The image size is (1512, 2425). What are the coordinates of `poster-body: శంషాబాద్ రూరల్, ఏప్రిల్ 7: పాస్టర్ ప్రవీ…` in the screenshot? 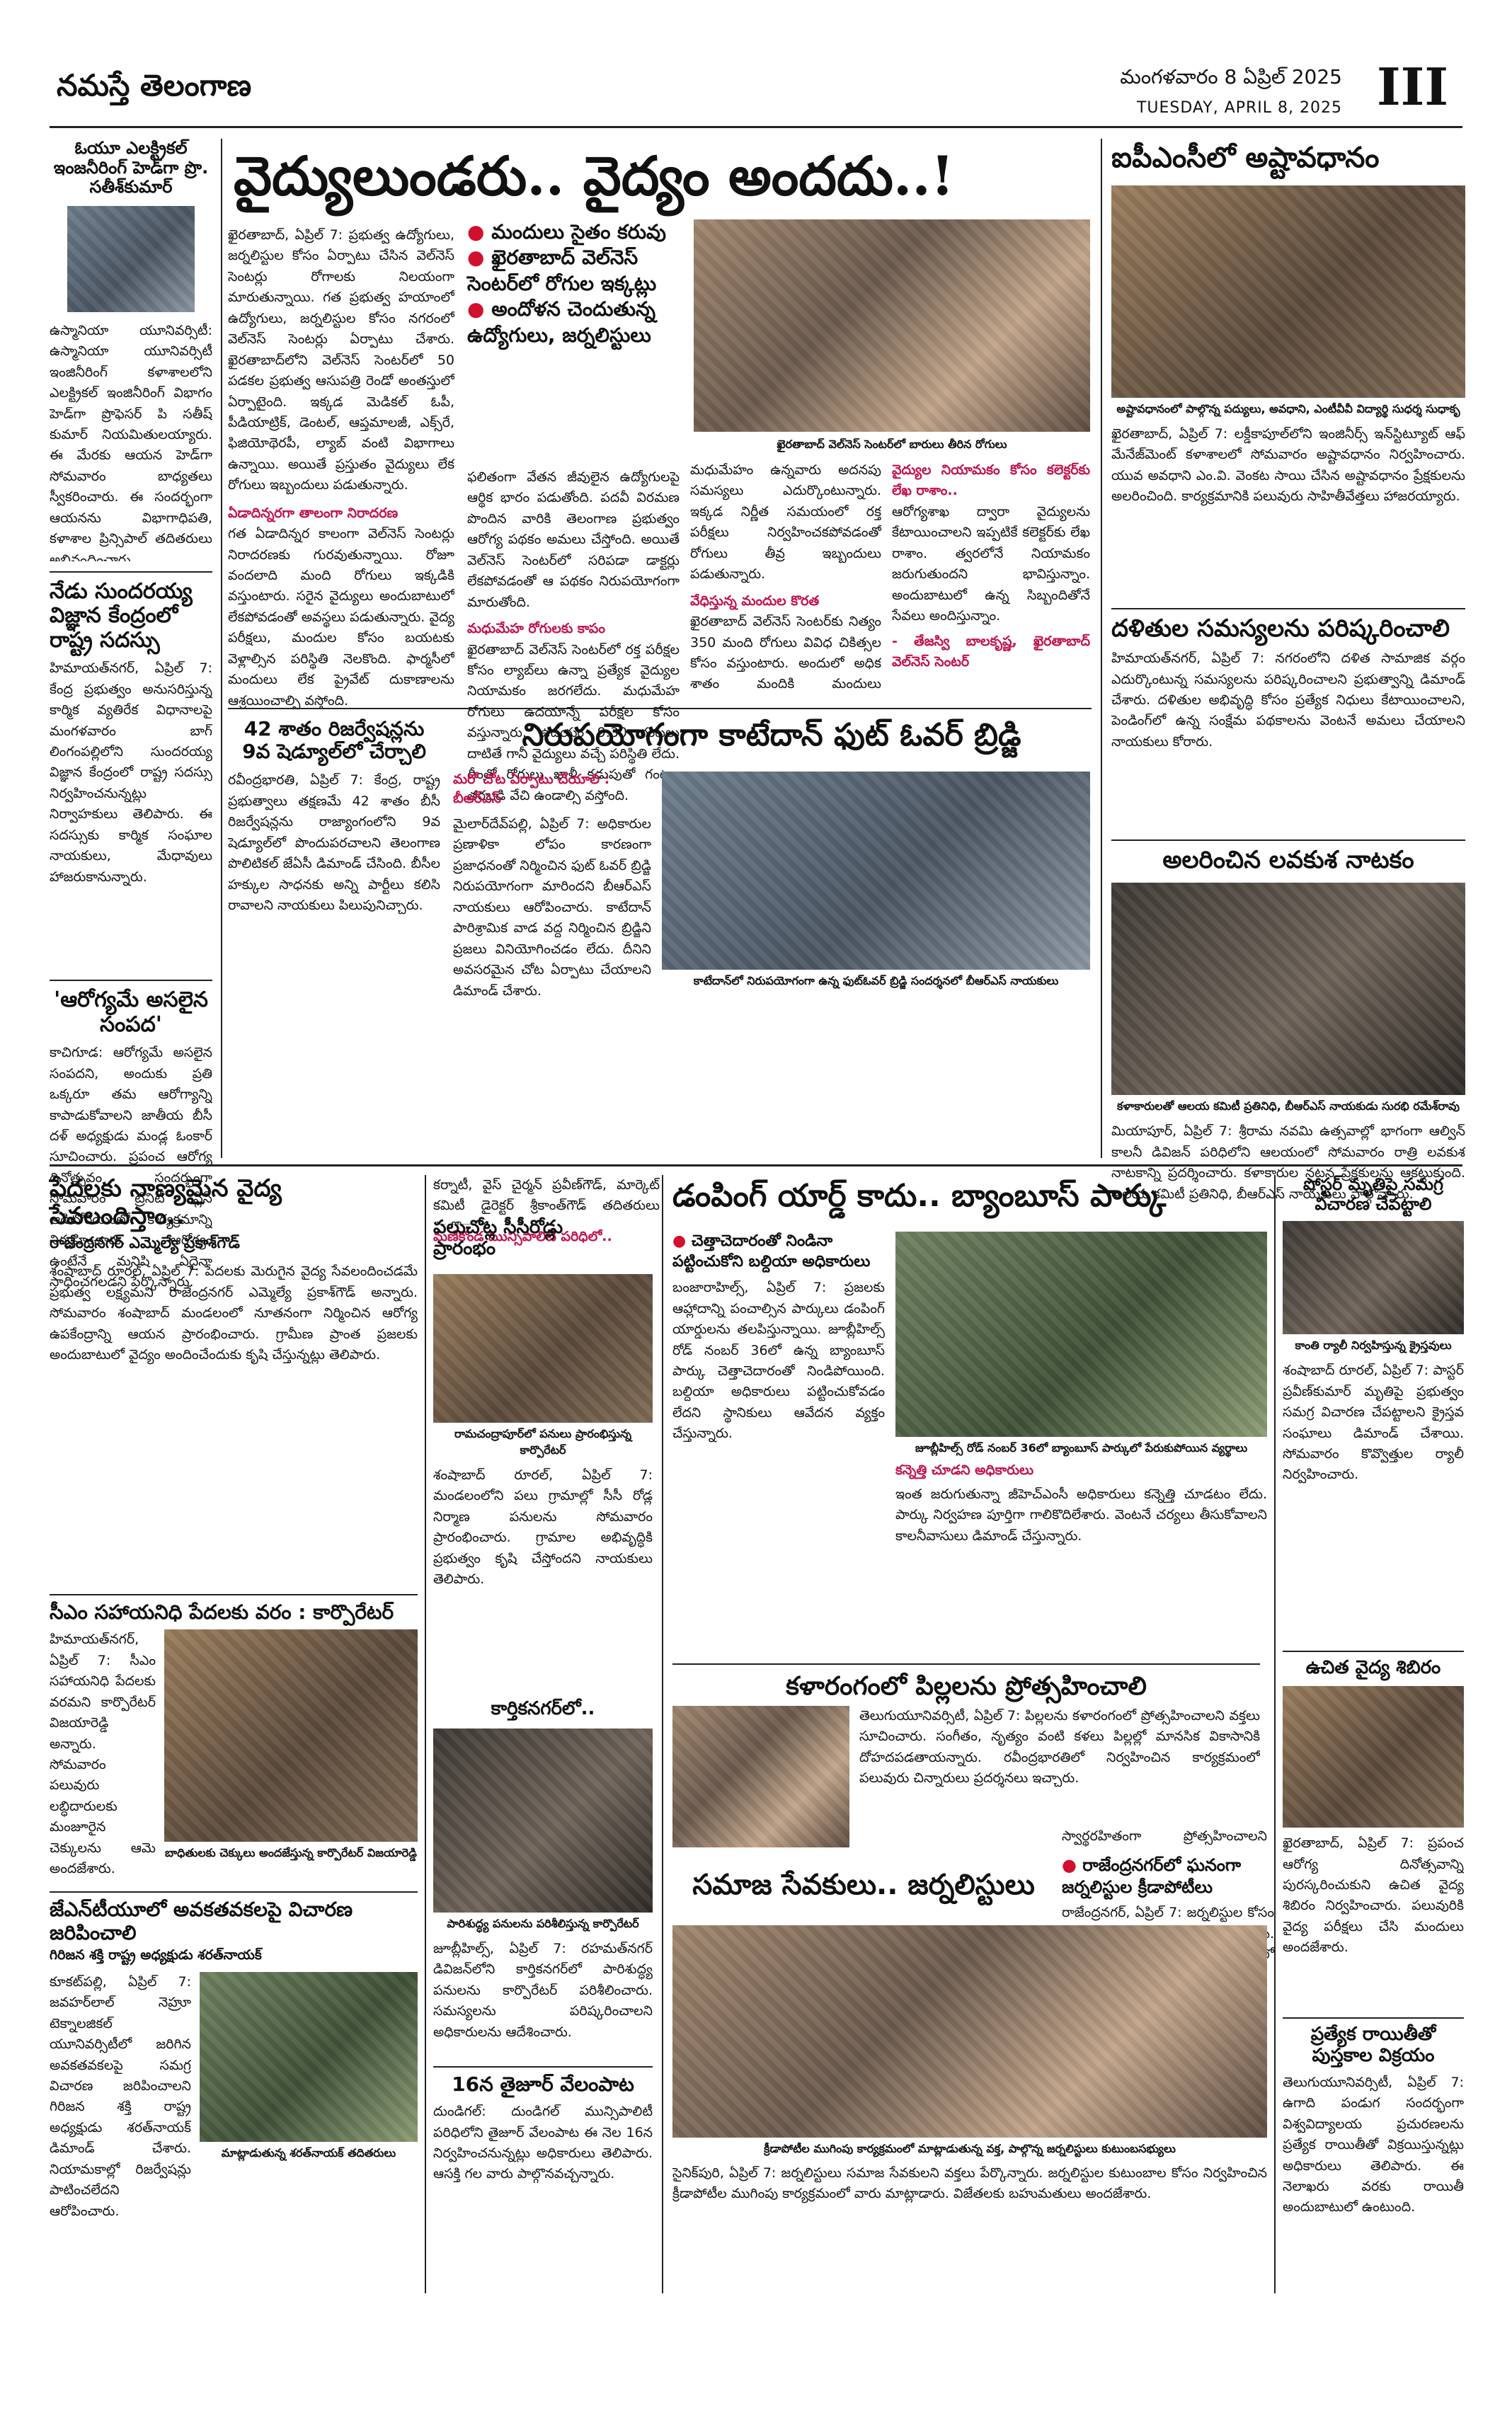 It's located at (1373, 1423).